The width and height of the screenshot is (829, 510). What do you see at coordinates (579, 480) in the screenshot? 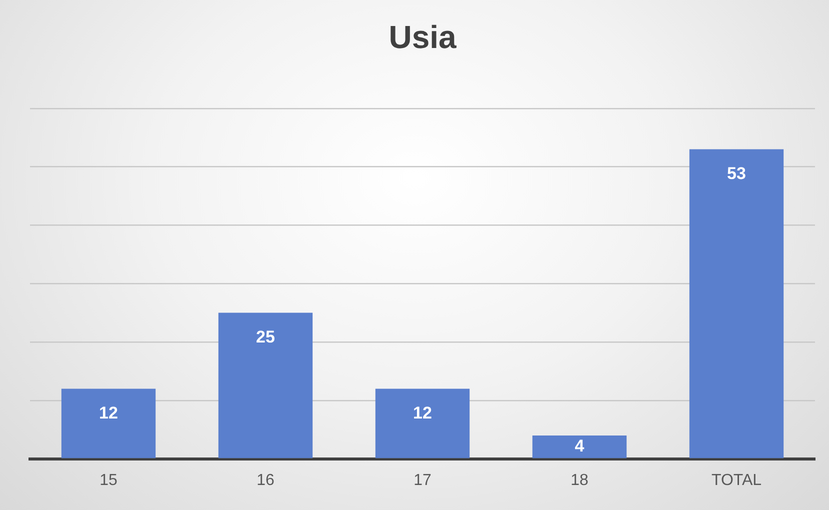
I see `x-tick-label: 18` at bounding box center [579, 480].